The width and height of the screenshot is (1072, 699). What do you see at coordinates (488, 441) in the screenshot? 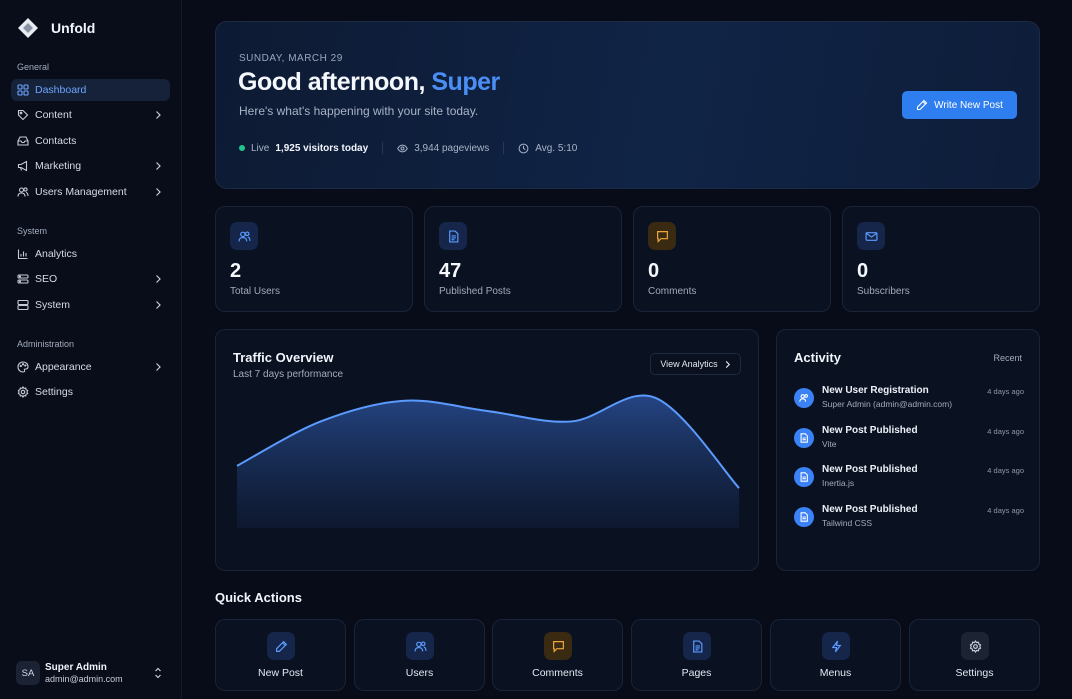
I see `traffic-line` at bounding box center [488, 441].